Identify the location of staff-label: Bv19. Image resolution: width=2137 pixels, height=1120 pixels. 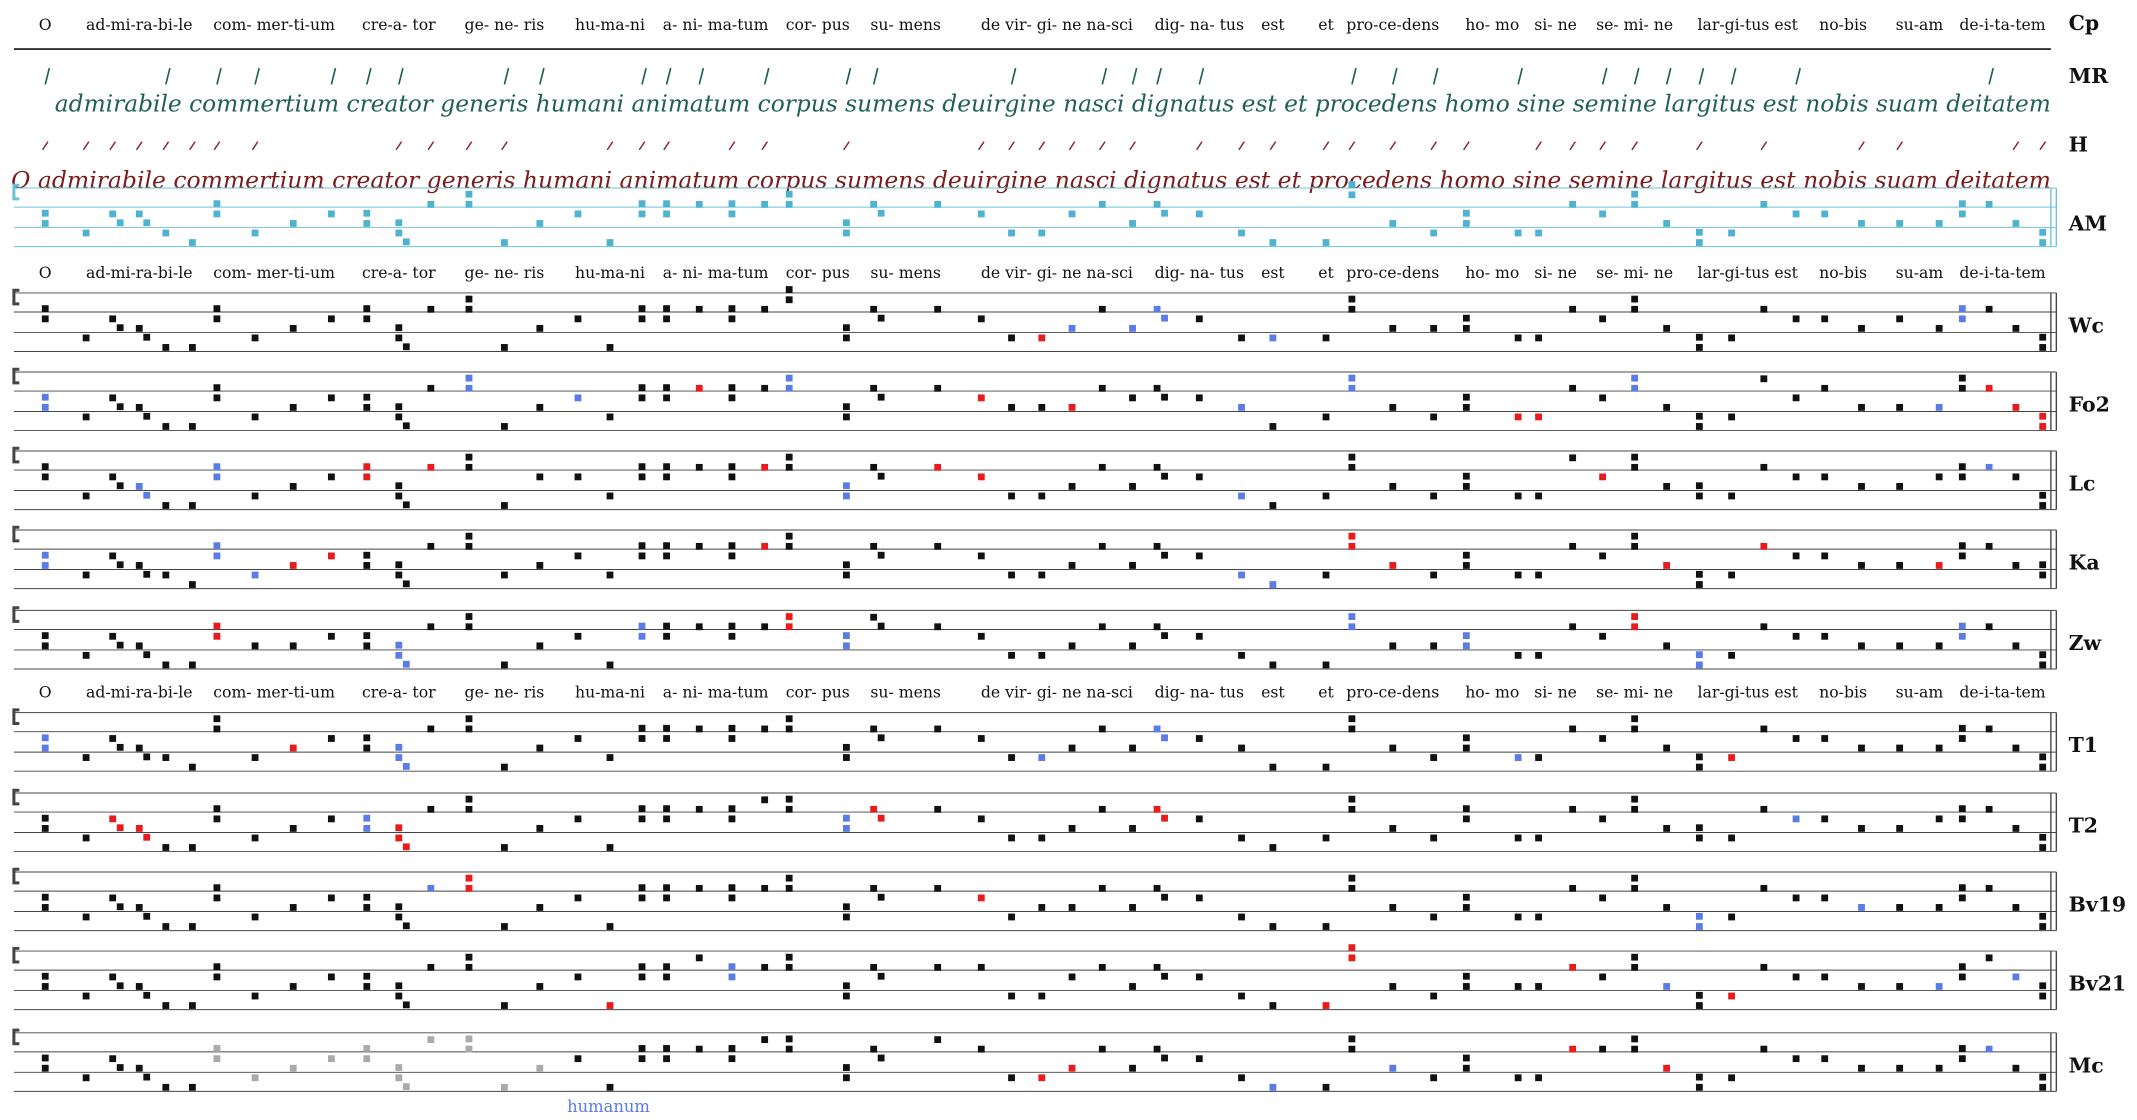
(2098, 905).